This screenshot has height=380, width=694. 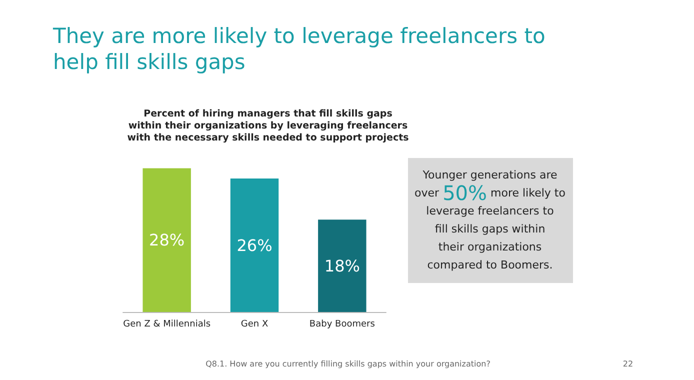 What do you see at coordinates (254, 325) in the screenshot?
I see `x-tick-label: Gen X` at bounding box center [254, 325].